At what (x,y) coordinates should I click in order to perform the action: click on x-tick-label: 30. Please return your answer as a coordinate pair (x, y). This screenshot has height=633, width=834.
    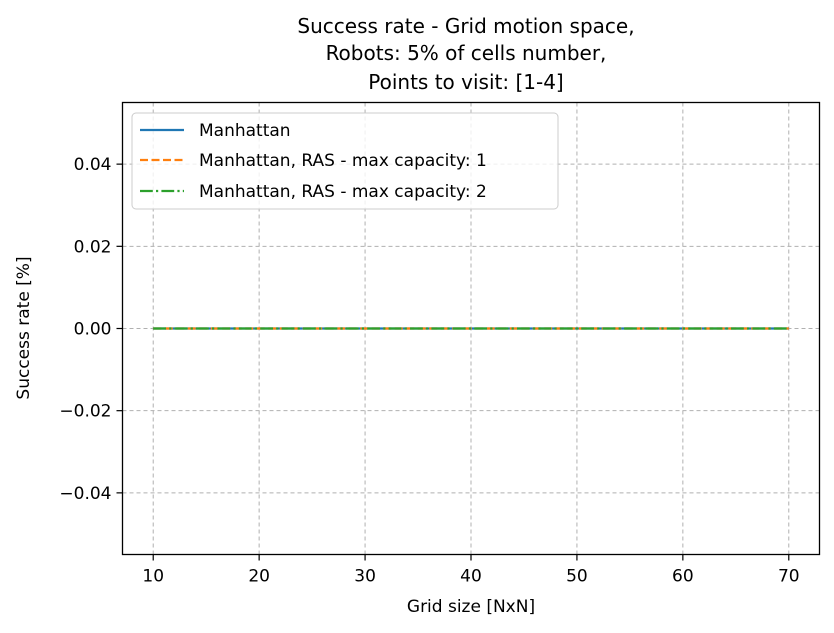
    Looking at the image, I should click on (365, 577).